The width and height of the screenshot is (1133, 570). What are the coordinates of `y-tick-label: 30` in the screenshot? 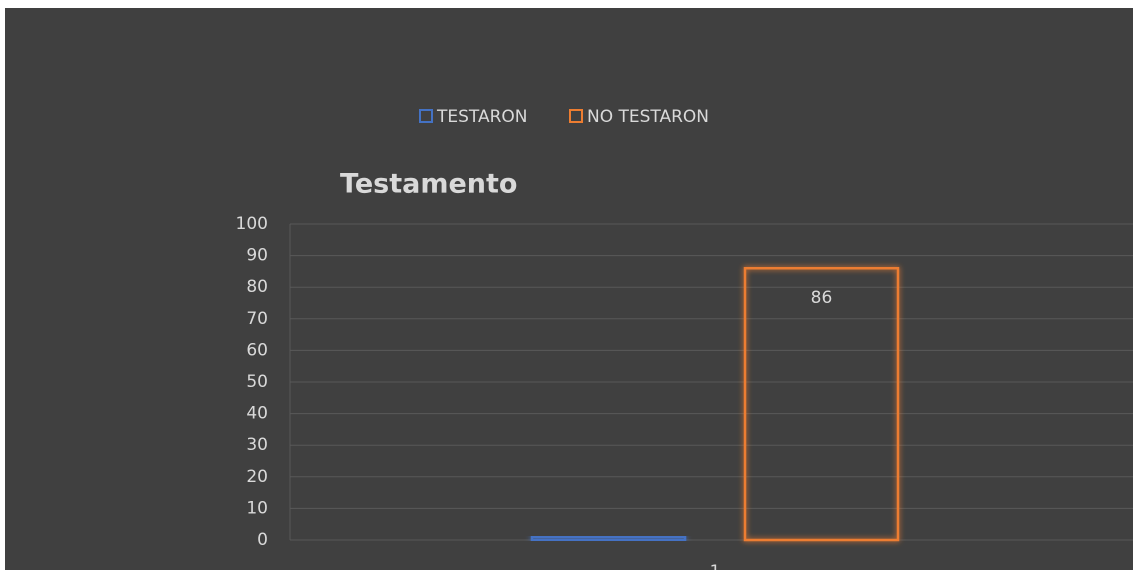 It's located at (257, 445).